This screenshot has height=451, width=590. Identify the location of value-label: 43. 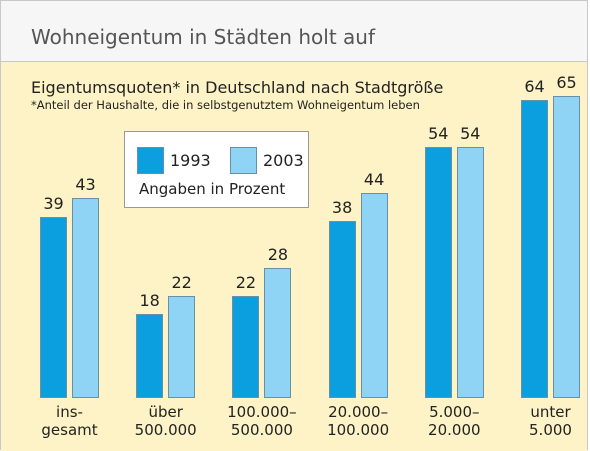
(86, 184).